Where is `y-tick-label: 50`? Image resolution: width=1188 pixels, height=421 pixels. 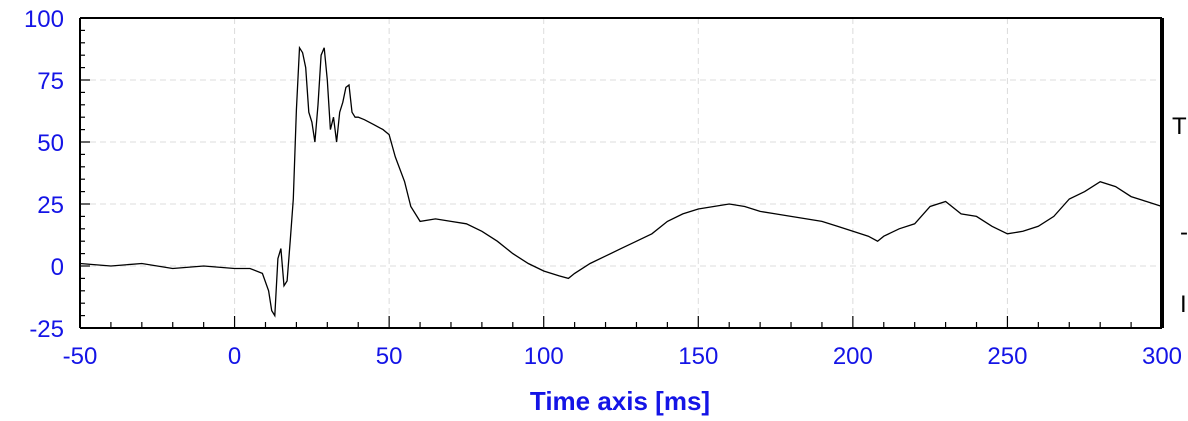
y-tick-label: 50 is located at coordinates (50, 143).